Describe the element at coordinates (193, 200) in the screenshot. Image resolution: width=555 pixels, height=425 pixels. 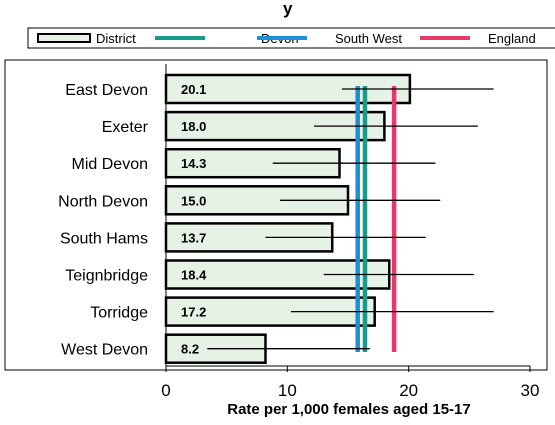
I see `value-label-north-devon: 15.0` at that location.